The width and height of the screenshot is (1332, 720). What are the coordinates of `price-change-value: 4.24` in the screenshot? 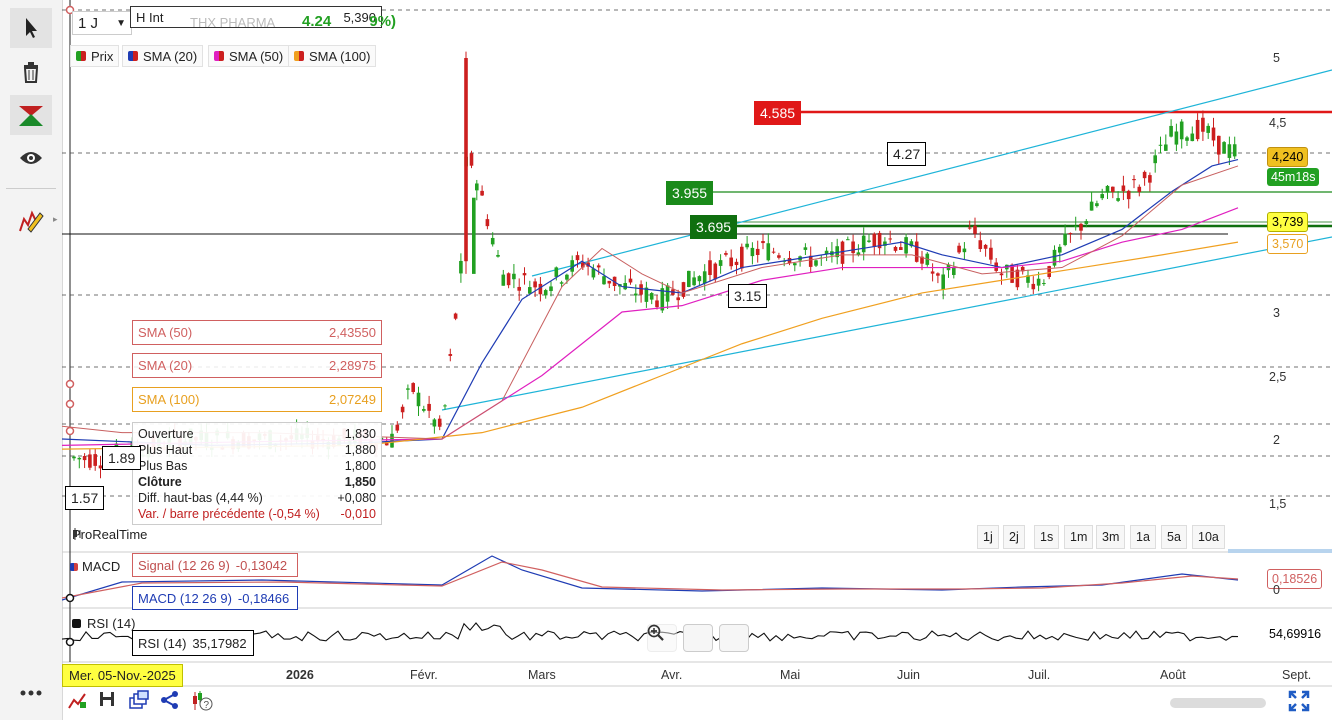 It's located at (317, 21).